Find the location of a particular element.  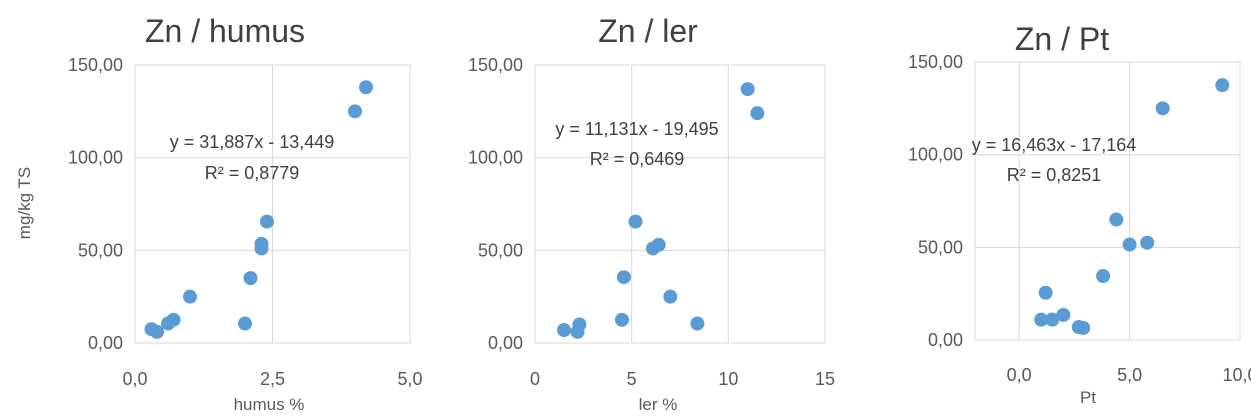

r-squared-label: R² = 0,6469 is located at coordinates (637, 159).